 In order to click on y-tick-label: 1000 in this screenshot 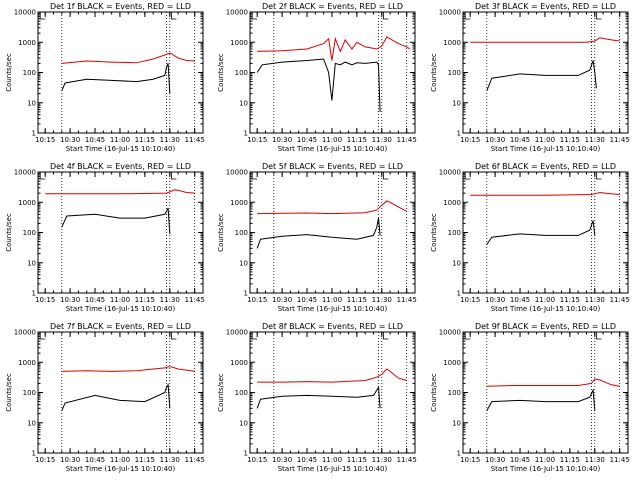, I will do `click(452, 43)`.